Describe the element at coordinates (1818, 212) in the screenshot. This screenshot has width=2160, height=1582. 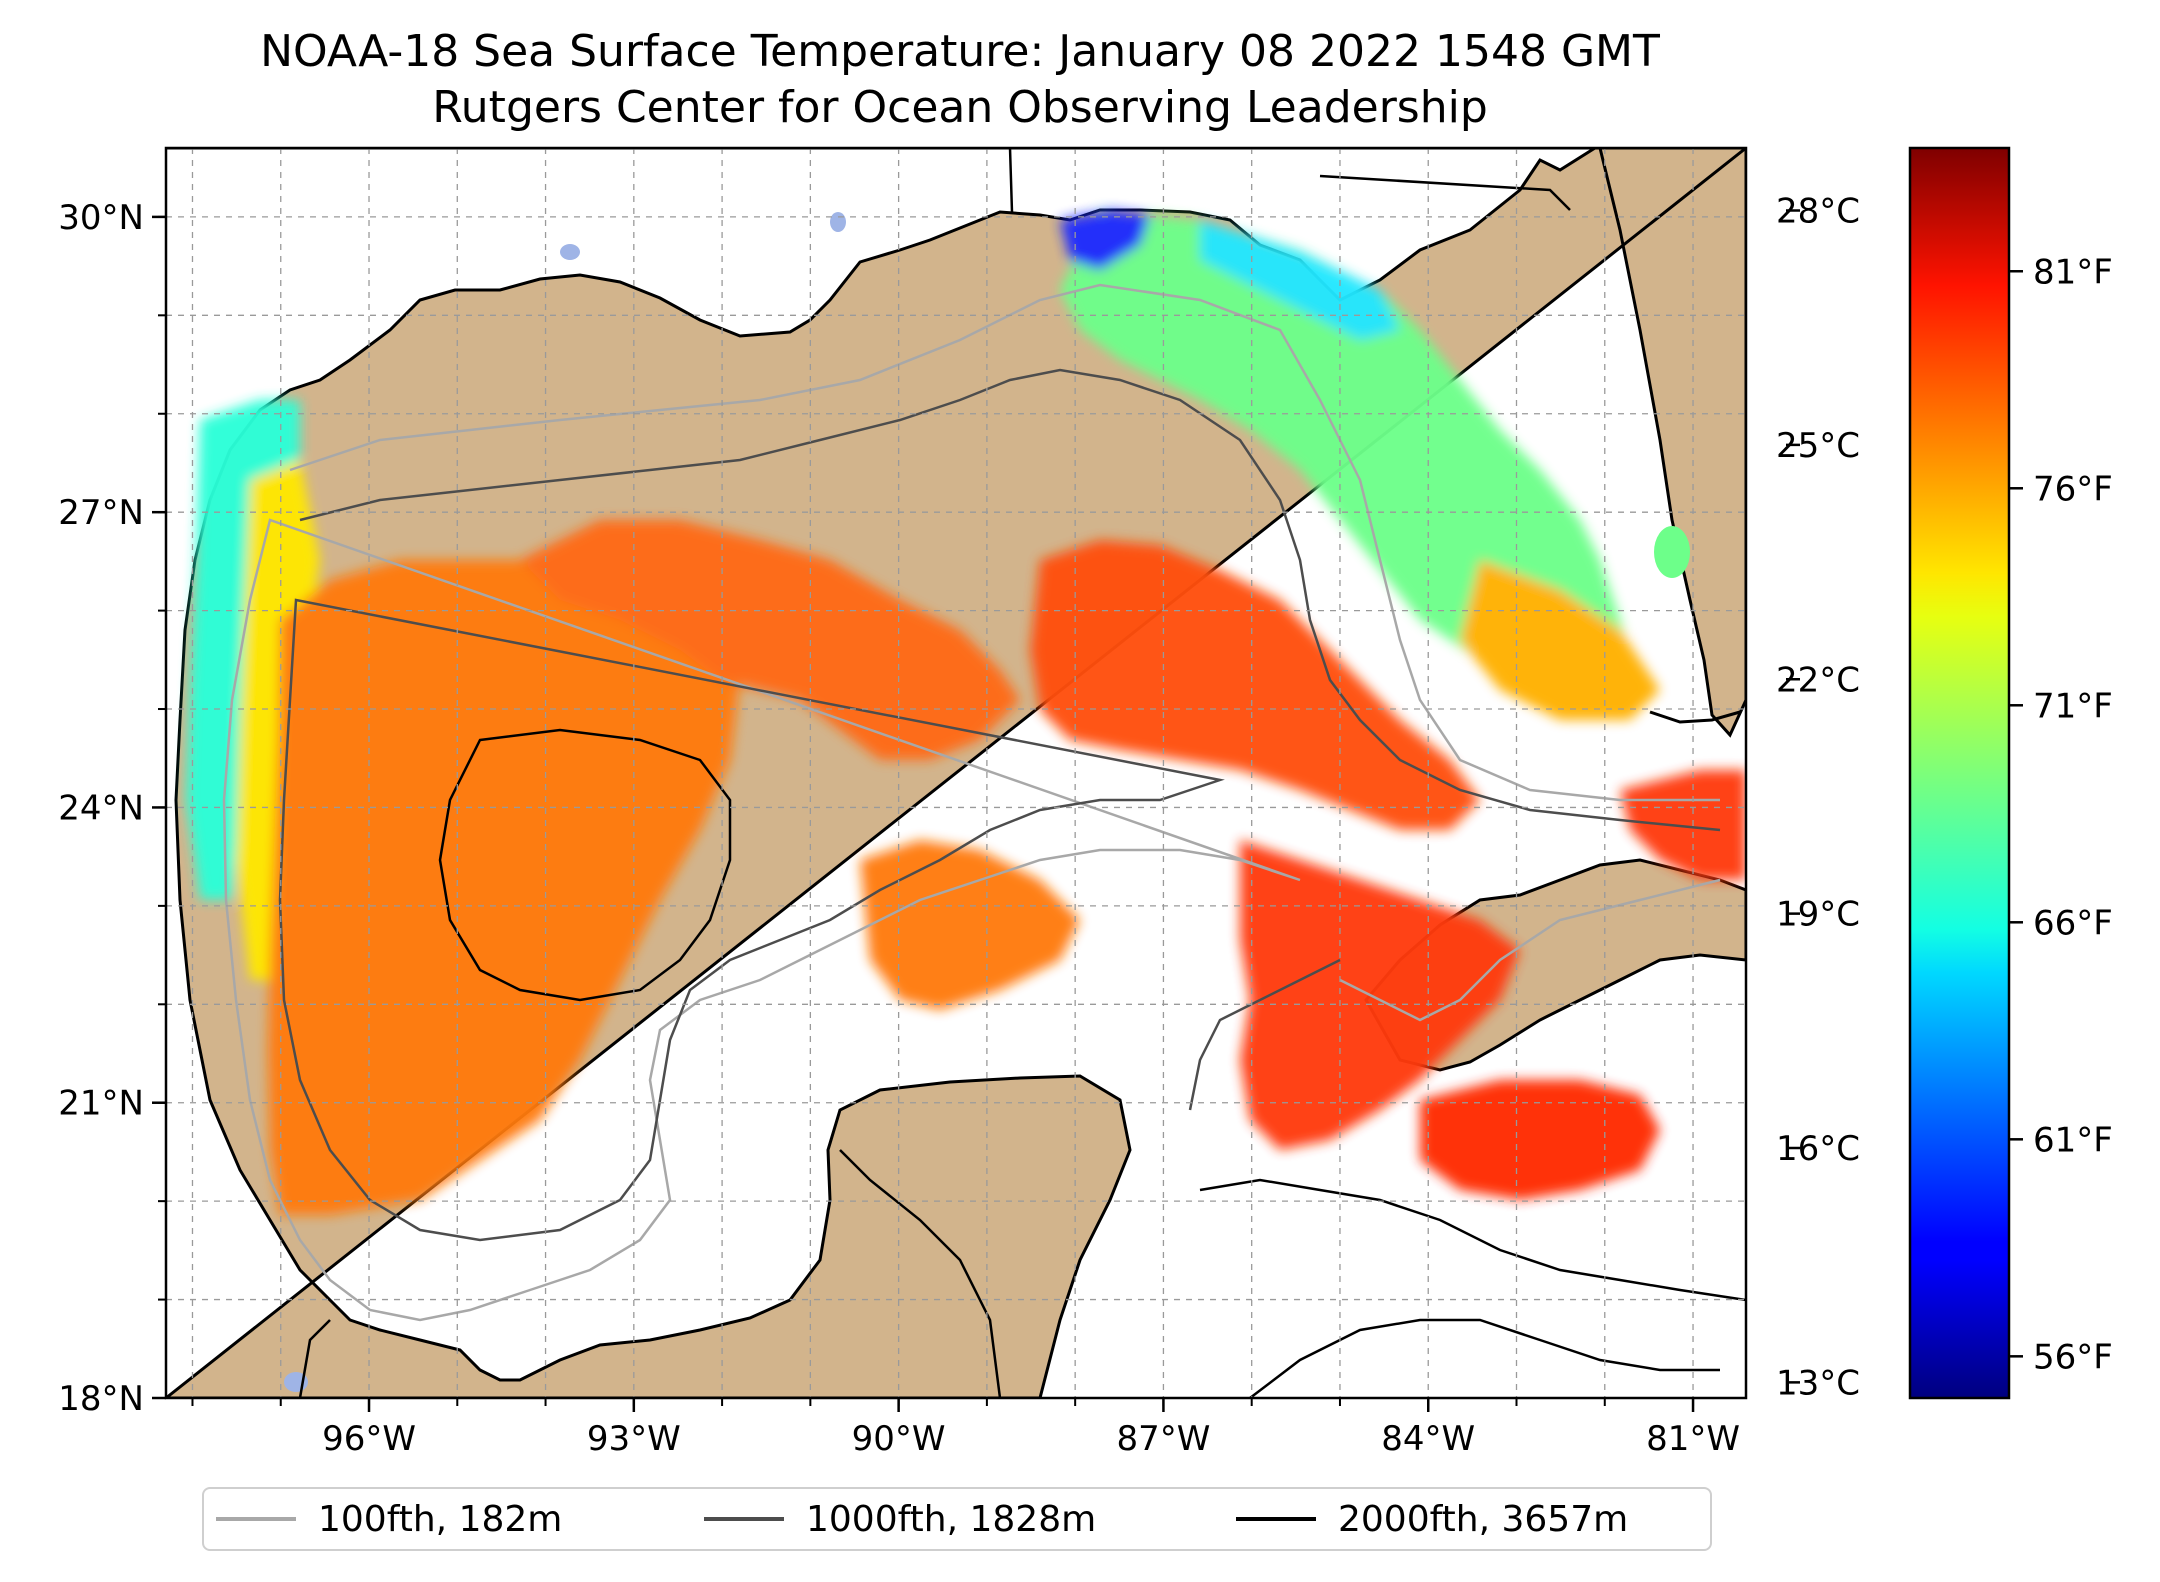
I see `celsius-tick-label: 28°C` at that location.